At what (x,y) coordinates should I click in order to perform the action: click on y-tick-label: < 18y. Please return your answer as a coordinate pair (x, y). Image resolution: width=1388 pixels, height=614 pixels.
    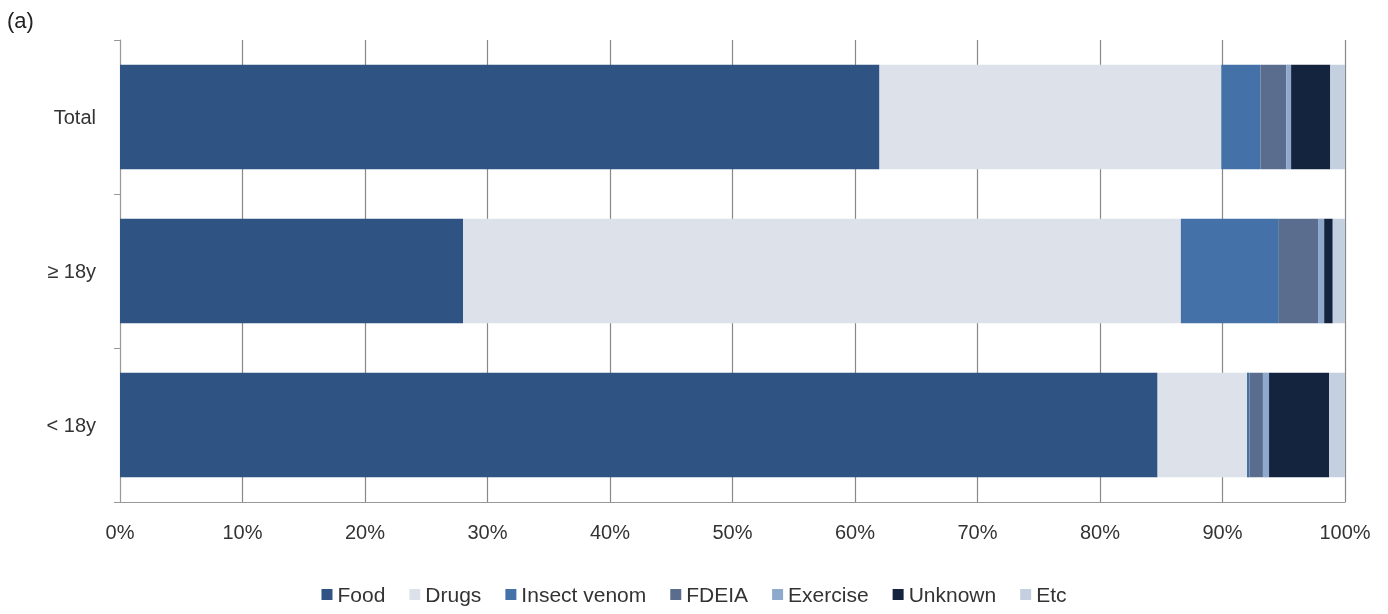
    Looking at the image, I should click on (71, 425).